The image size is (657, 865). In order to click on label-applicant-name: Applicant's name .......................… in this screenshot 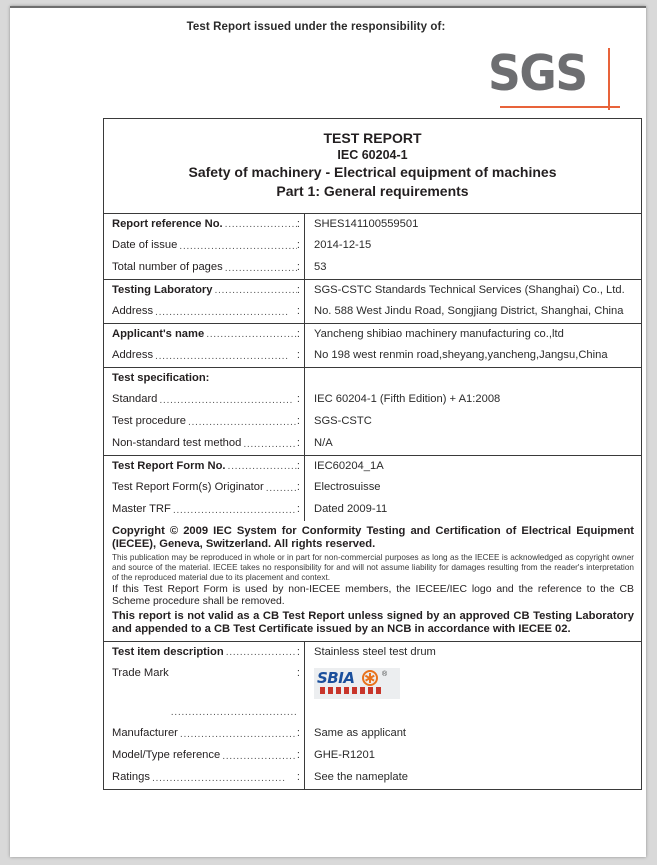, I will do `click(206, 334)`.